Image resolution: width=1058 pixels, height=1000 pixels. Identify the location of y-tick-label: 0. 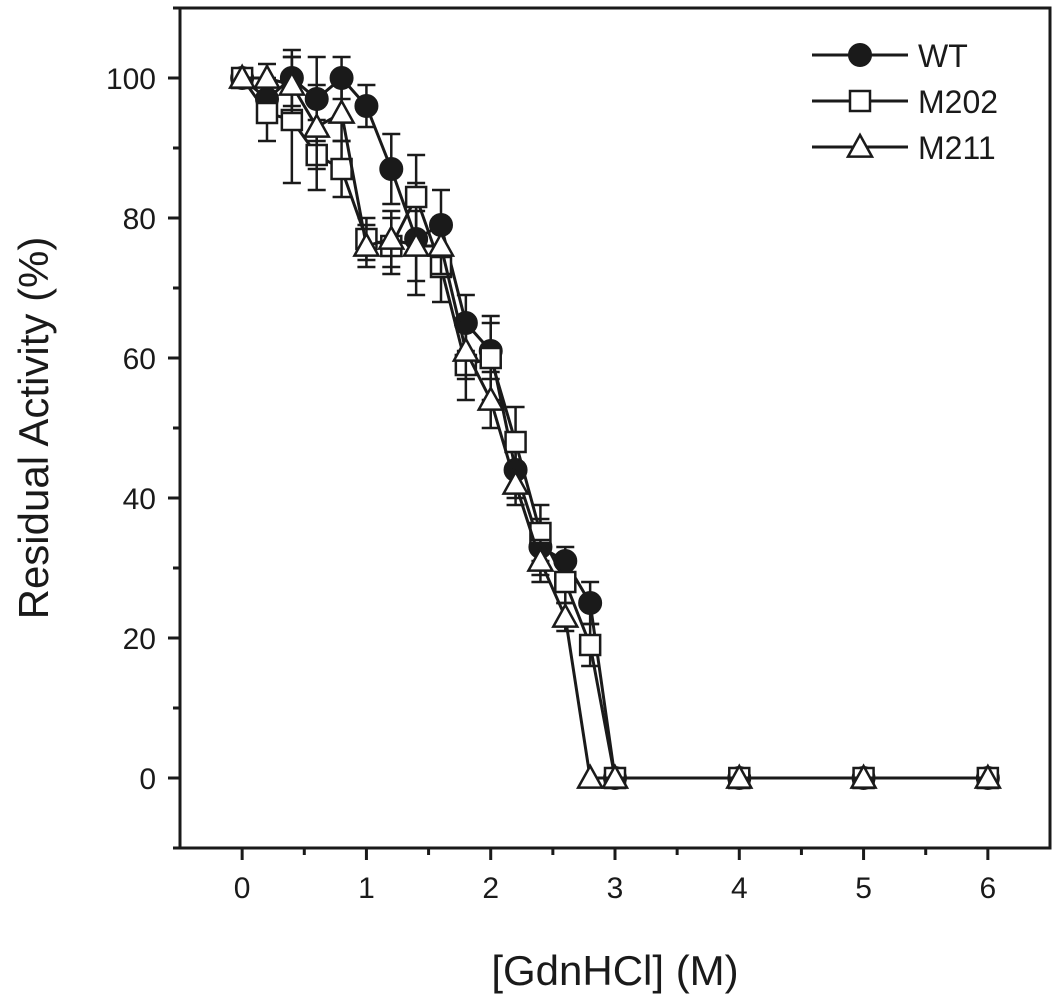
(147, 779).